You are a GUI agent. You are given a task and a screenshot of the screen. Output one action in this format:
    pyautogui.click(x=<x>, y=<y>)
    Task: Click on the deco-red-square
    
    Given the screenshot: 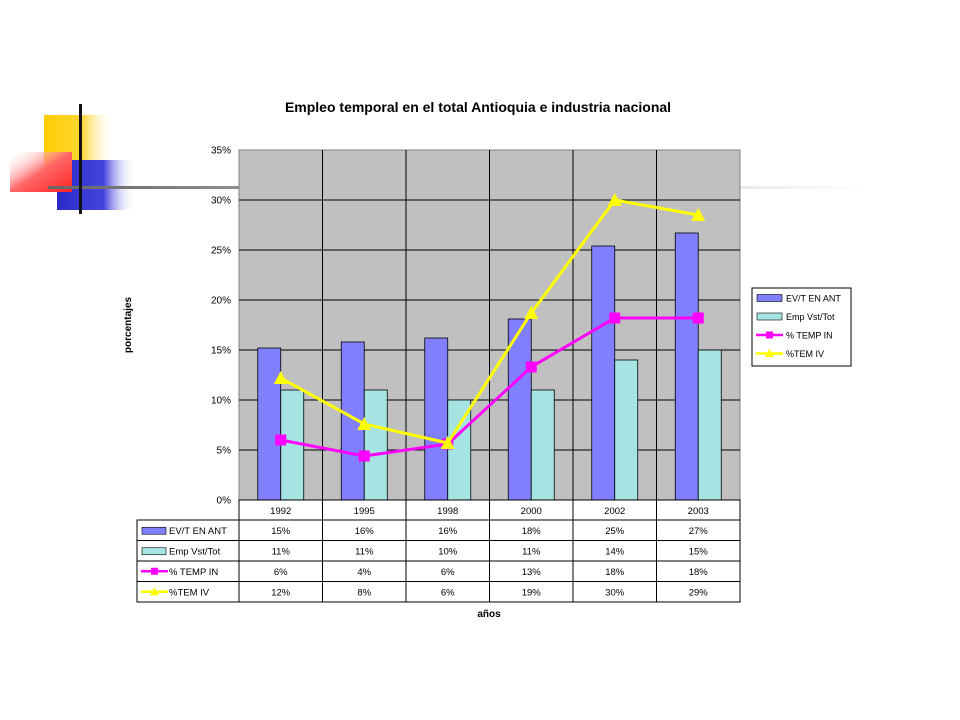 What is the action you would take?
    pyautogui.click(x=41, y=172)
    